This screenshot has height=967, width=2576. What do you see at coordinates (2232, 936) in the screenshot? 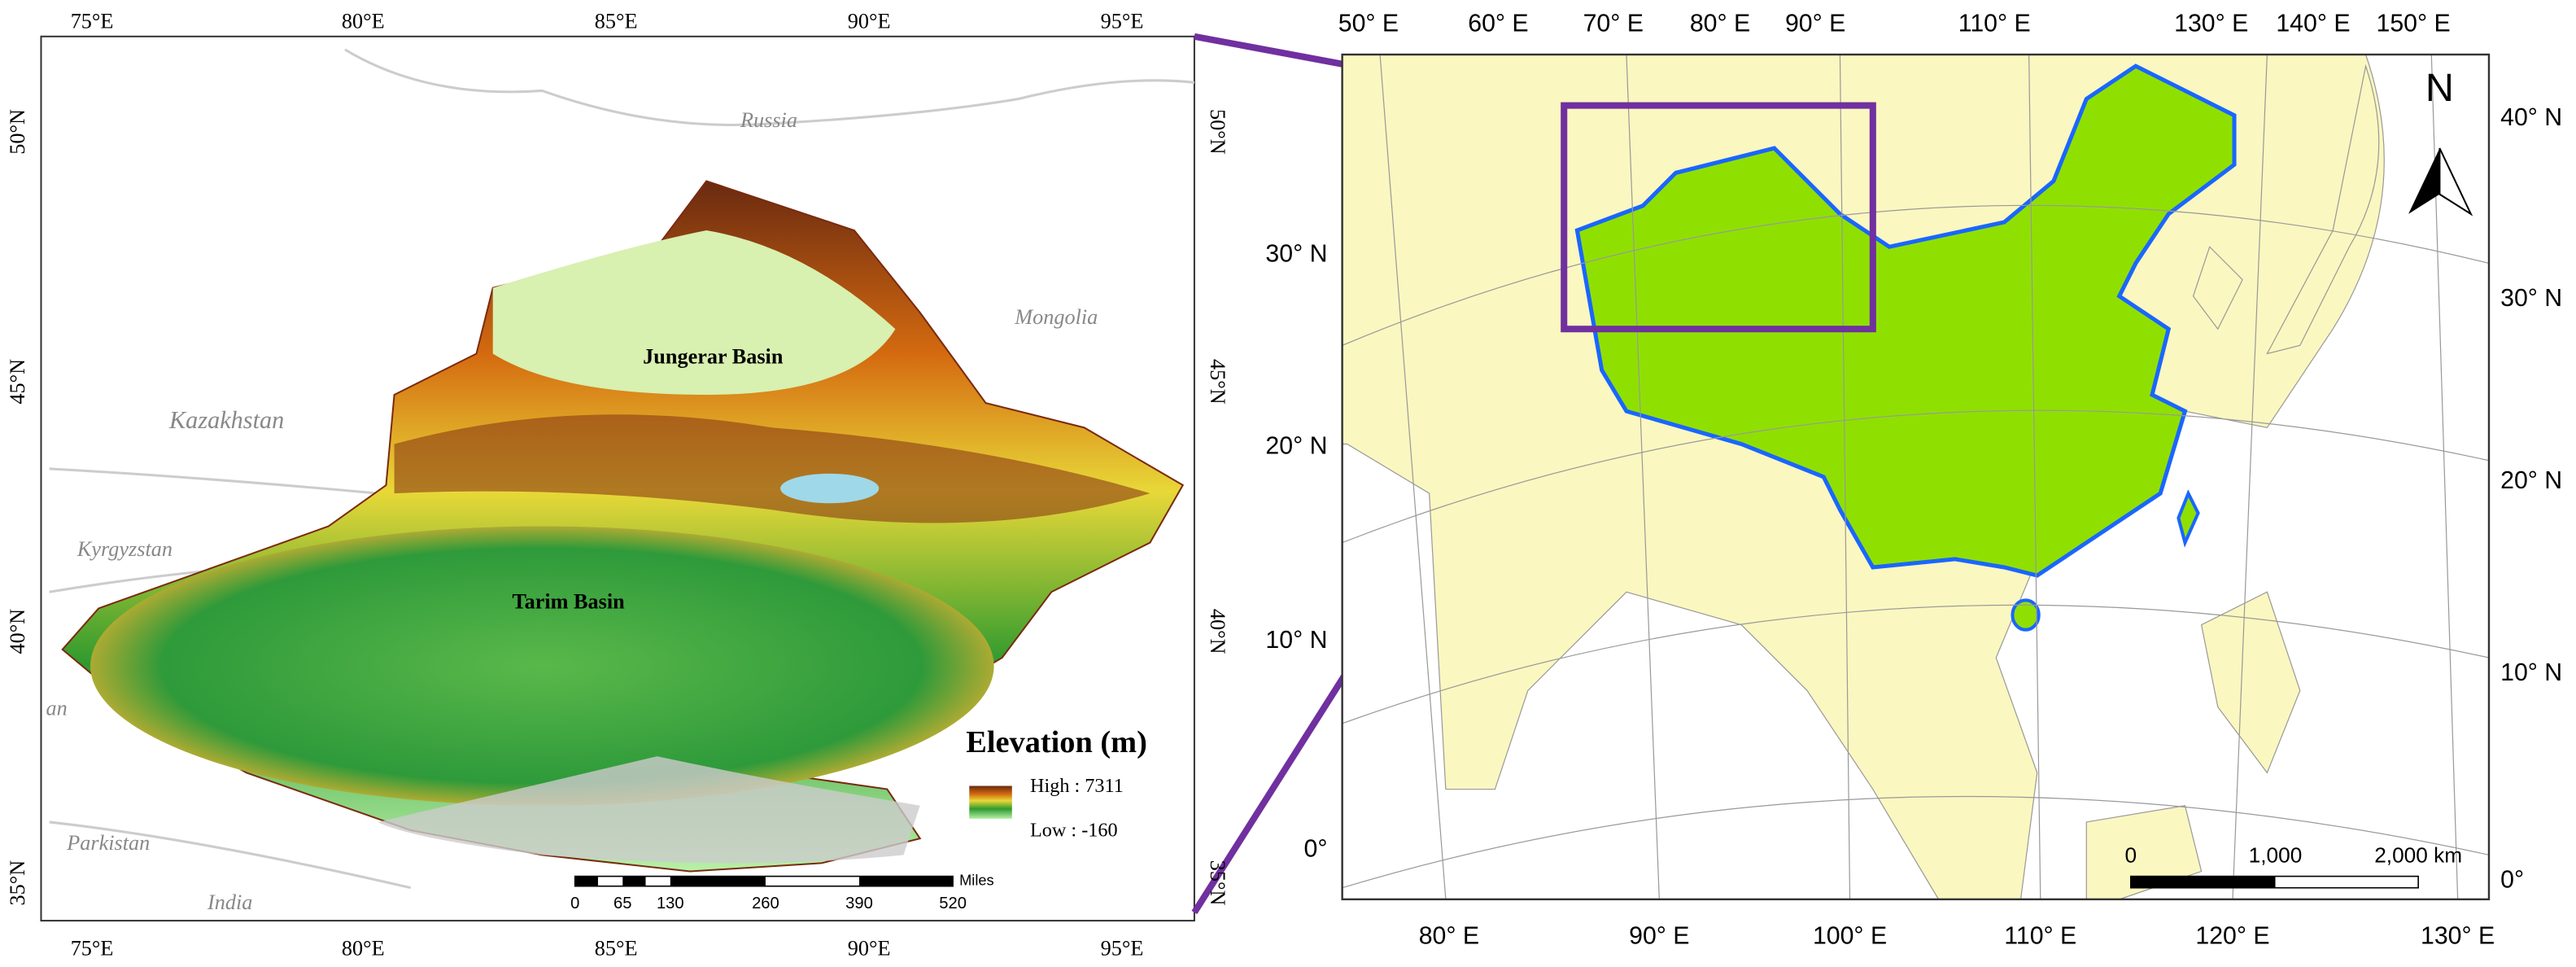
I see `tick-label: 120° E` at bounding box center [2232, 936].